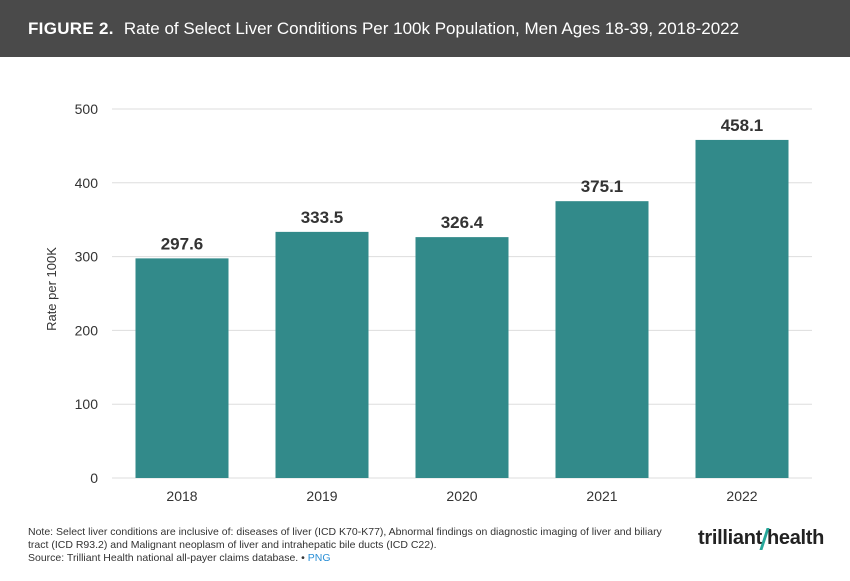 Image resolution: width=850 pixels, height=581 pixels. Describe the element at coordinates (71, 28) in the screenshot. I see `figure-label: FIGURE 2.` at that location.